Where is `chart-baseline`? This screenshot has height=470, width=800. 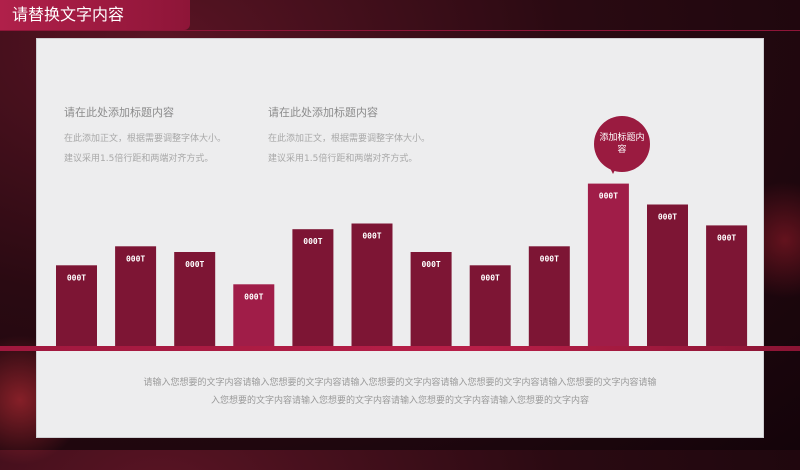 chart-baseline is located at coordinates (400, 348).